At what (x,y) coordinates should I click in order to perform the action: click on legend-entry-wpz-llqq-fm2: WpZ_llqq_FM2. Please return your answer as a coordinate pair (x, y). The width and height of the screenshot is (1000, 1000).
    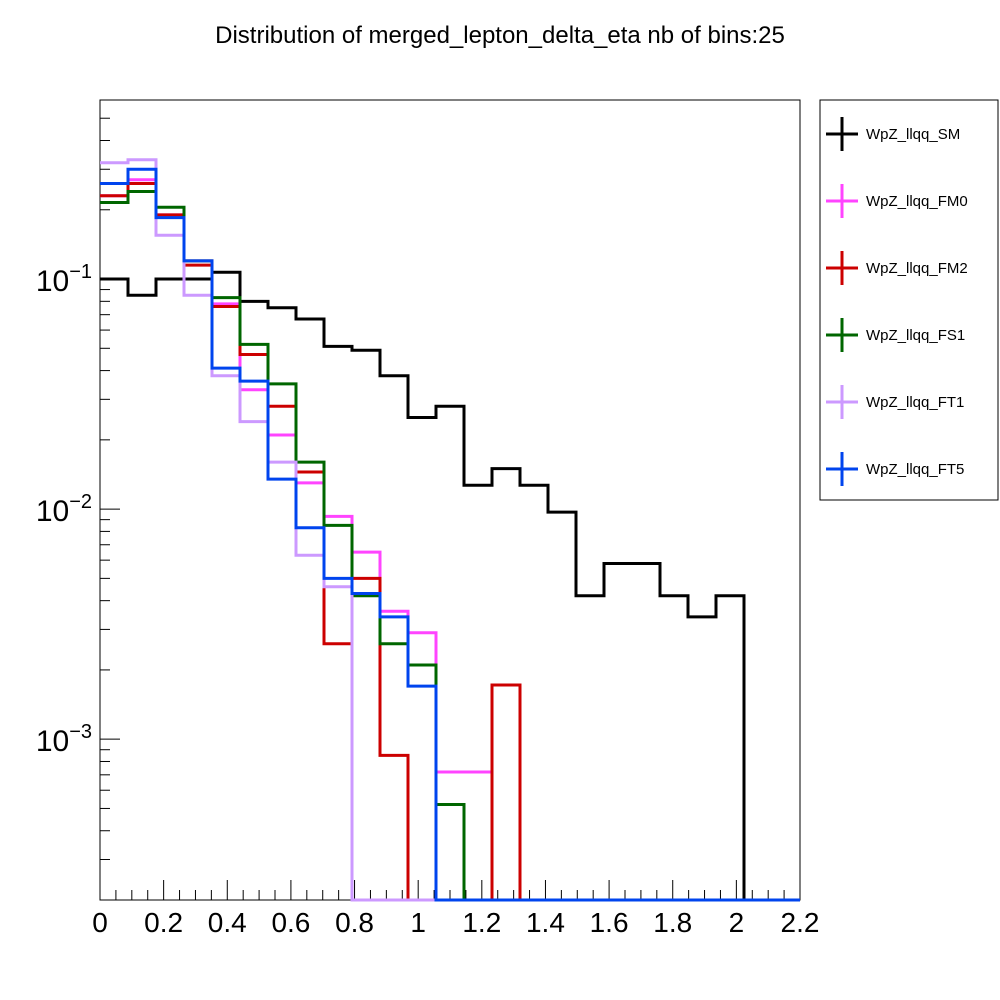
    Looking at the image, I should click on (897, 268).